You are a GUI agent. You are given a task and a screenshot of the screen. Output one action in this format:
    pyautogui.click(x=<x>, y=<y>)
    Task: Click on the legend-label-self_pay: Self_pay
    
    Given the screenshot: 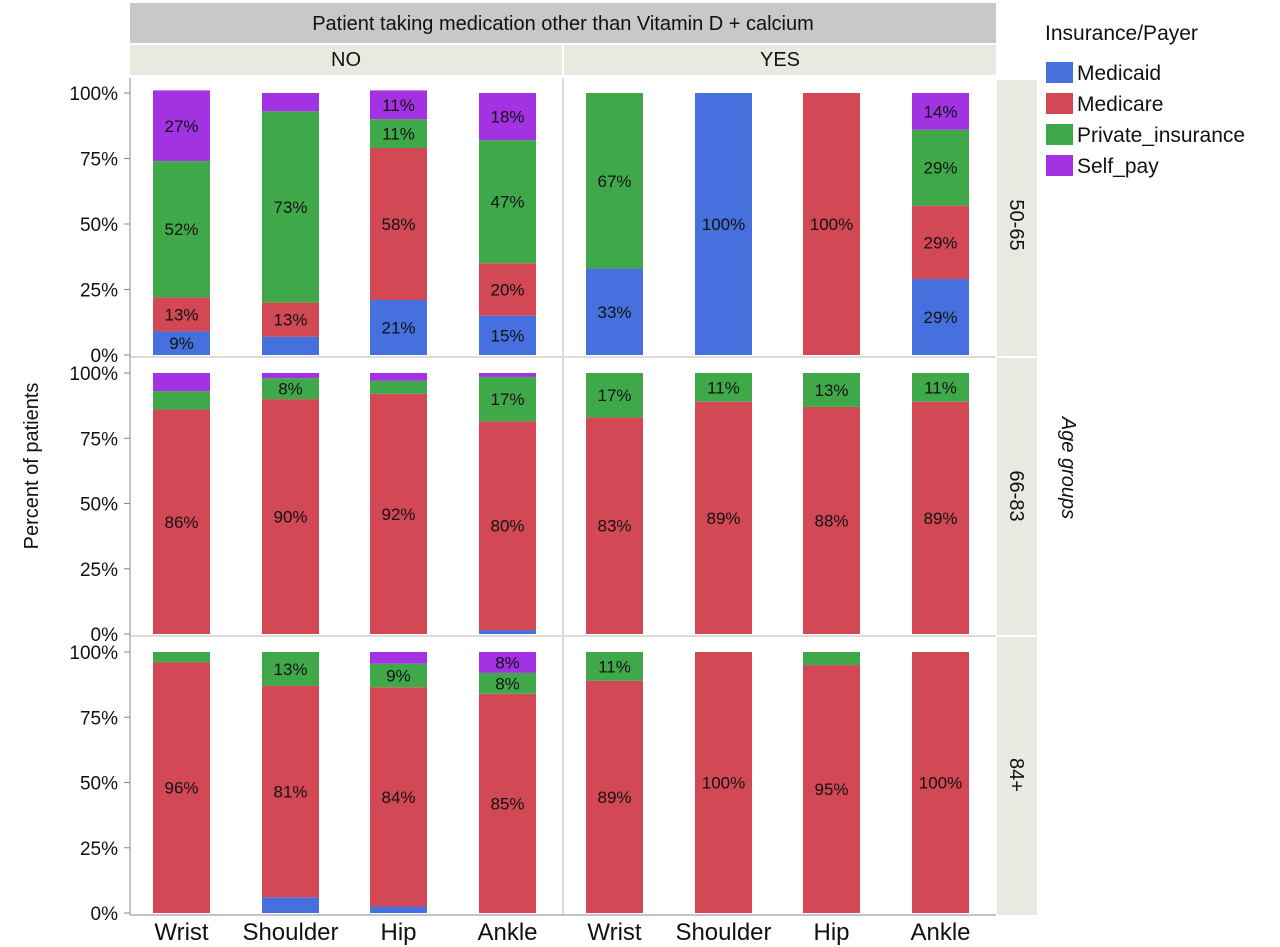 What is the action you would take?
    pyautogui.click(x=1118, y=166)
    